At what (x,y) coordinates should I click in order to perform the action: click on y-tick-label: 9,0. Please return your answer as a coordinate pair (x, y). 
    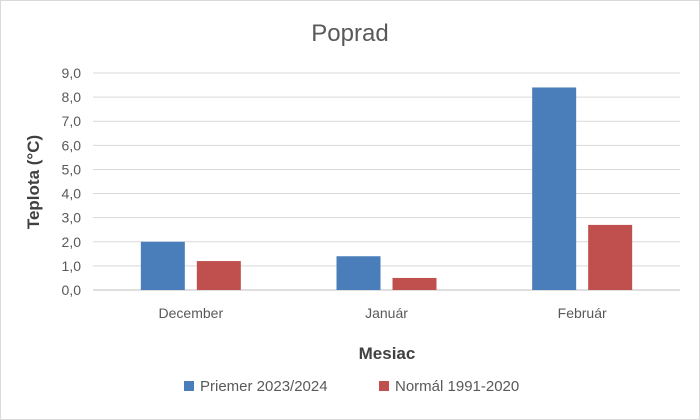
    Looking at the image, I should click on (72, 73).